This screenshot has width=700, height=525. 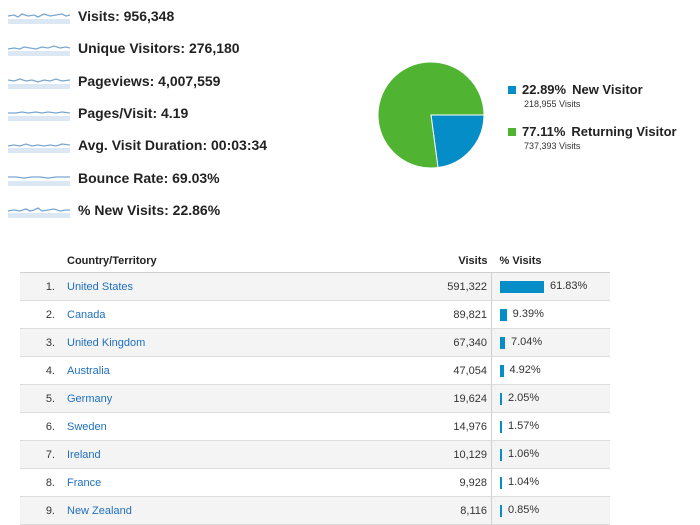 I want to click on metric-label: Pageviews: 4,007,559, so click(x=149, y=80).